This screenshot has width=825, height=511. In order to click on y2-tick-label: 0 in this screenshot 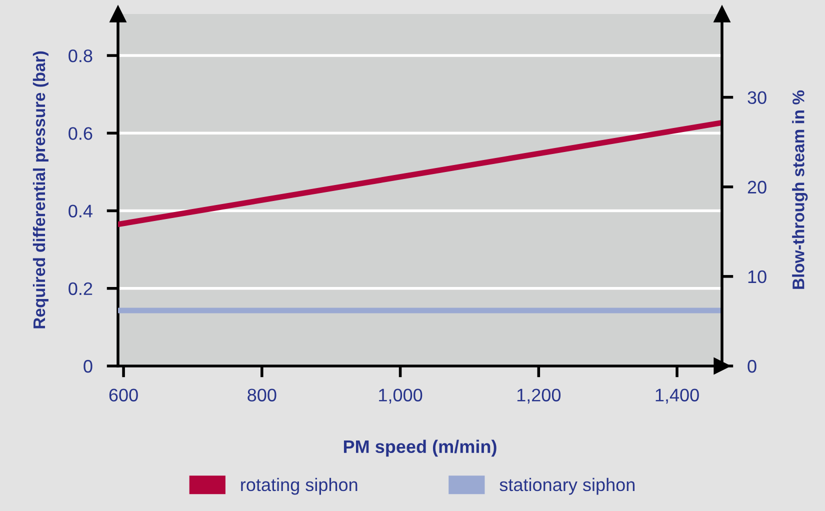, I will do `click(752, 366)`.